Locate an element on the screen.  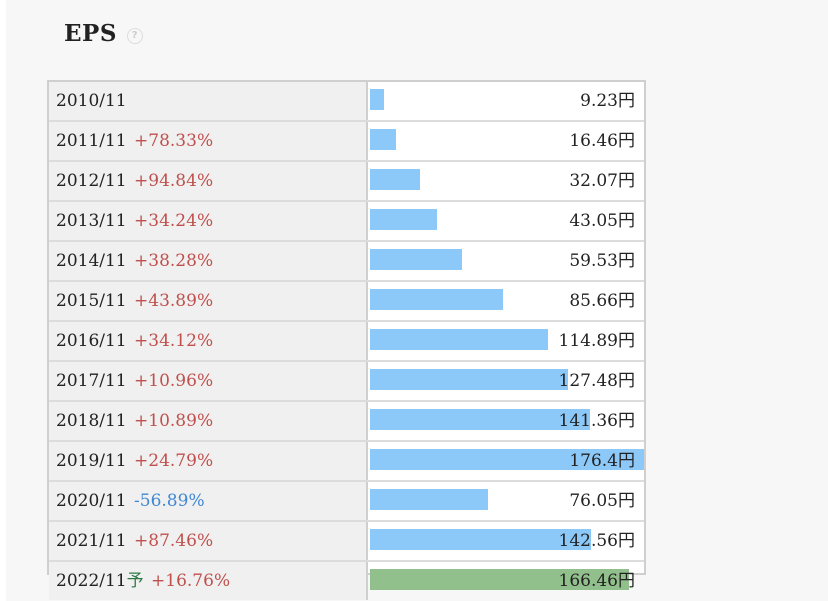
value-label: 142.56円 is located at coordinates (596, 541).